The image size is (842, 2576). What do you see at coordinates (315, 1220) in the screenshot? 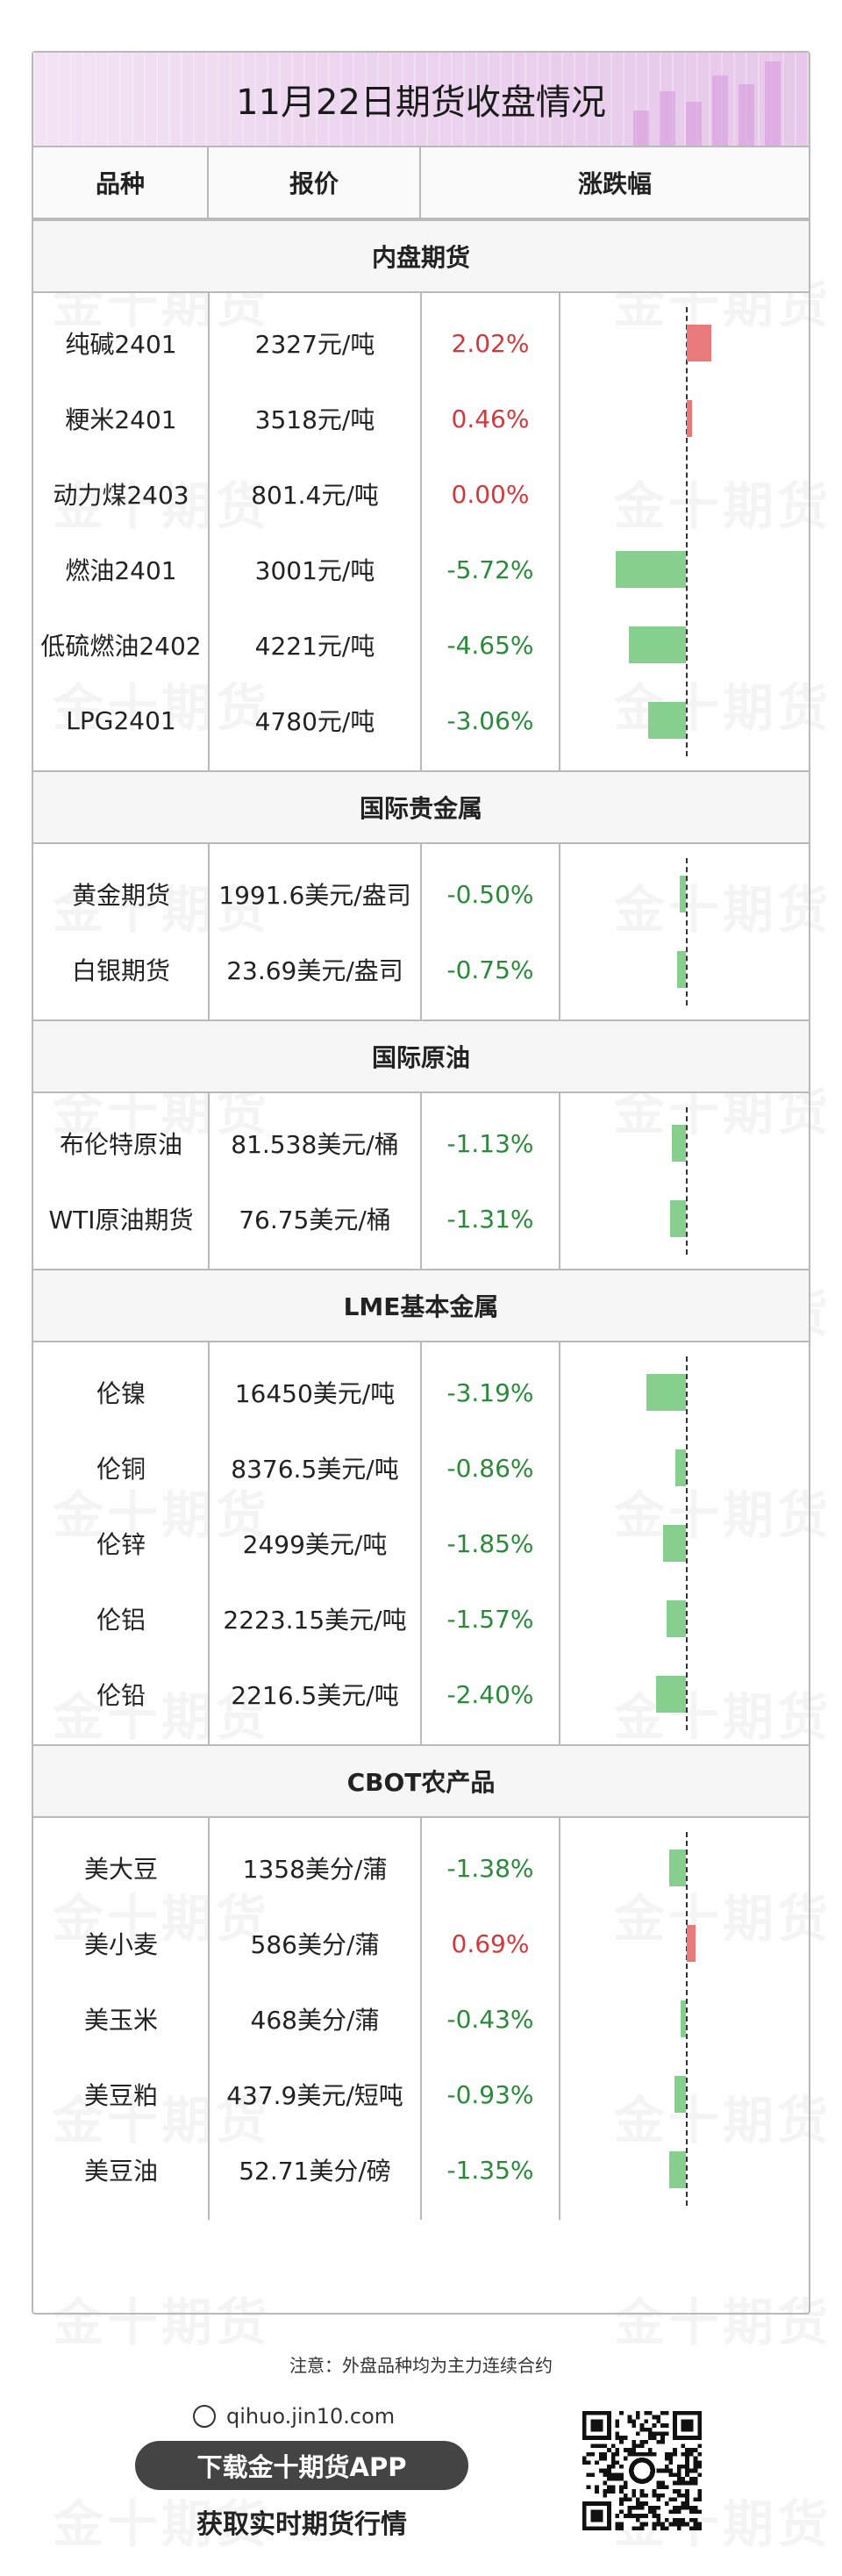
I see `commodity-price: 76.75美元/桶` at bounding box center [315, 1220].